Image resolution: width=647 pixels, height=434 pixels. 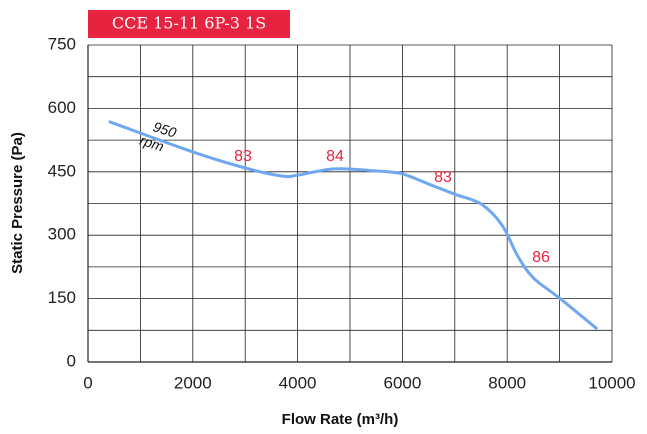 I want to click on y-tick-label: 0, so click(x=71, y=360).